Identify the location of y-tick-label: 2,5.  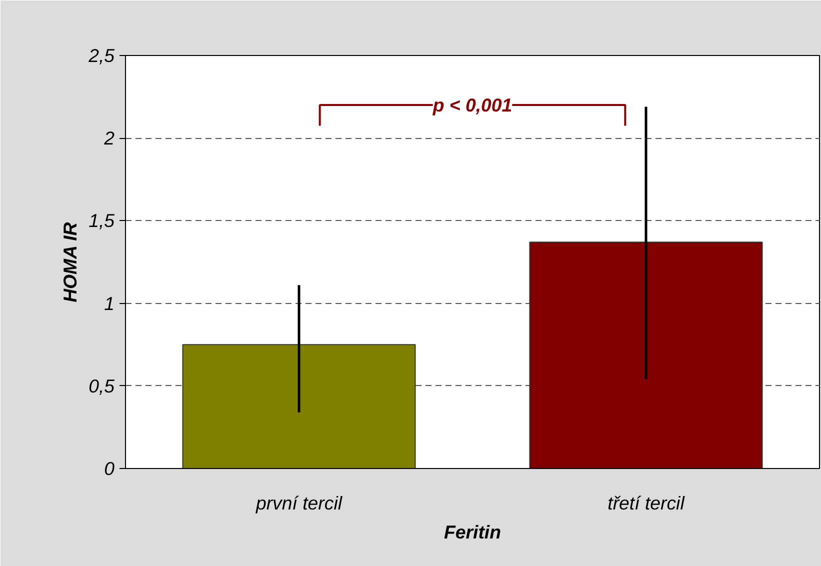
(102, 55).